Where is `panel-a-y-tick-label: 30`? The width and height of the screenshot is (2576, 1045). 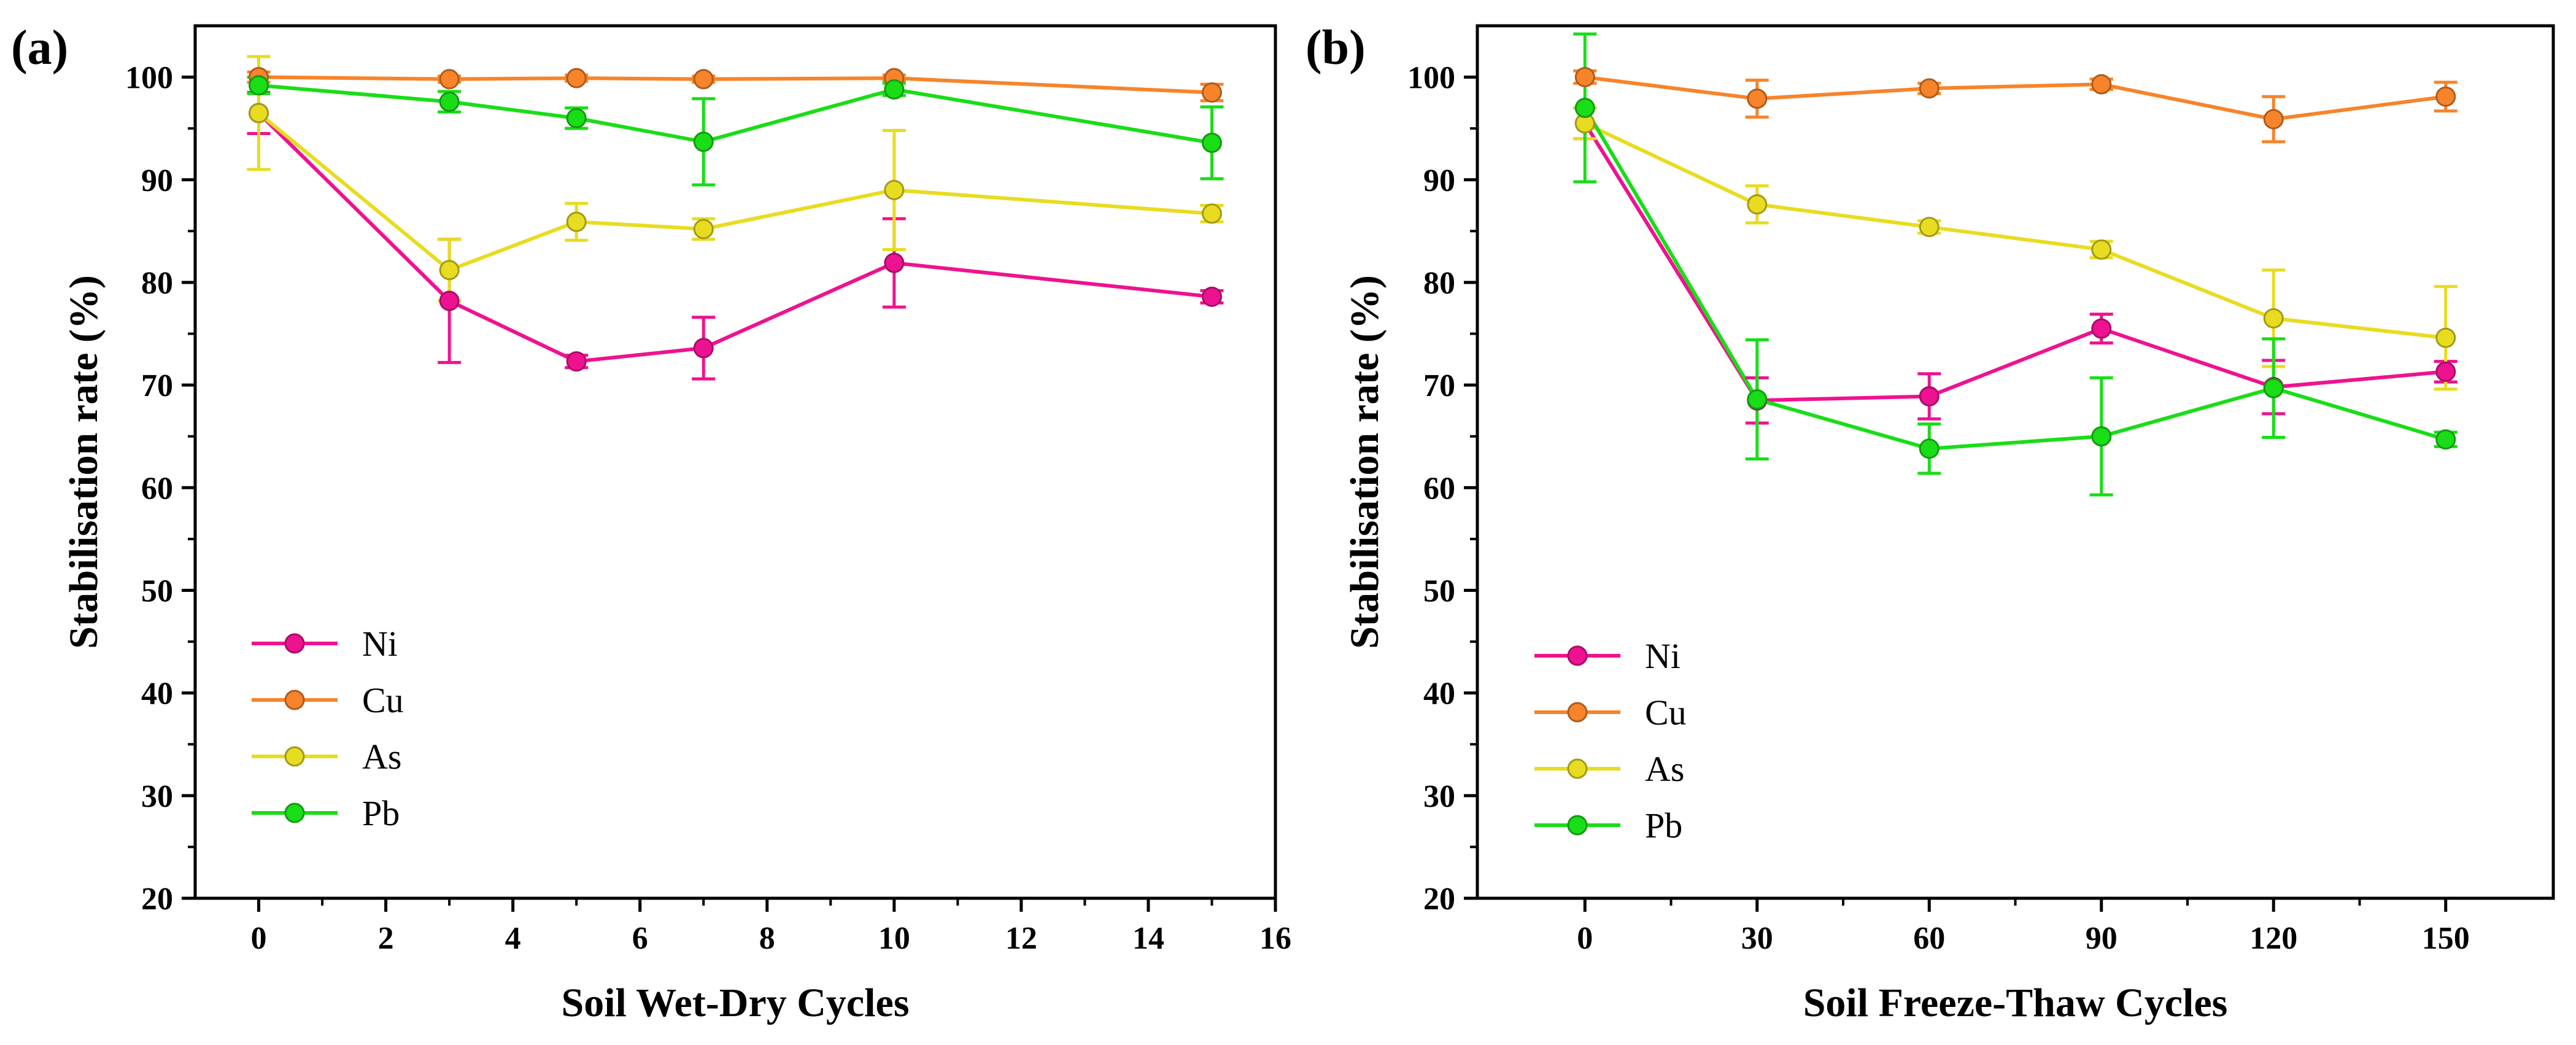
panel-a-y-tick-label: 30 is located at coordinates (157, 796).